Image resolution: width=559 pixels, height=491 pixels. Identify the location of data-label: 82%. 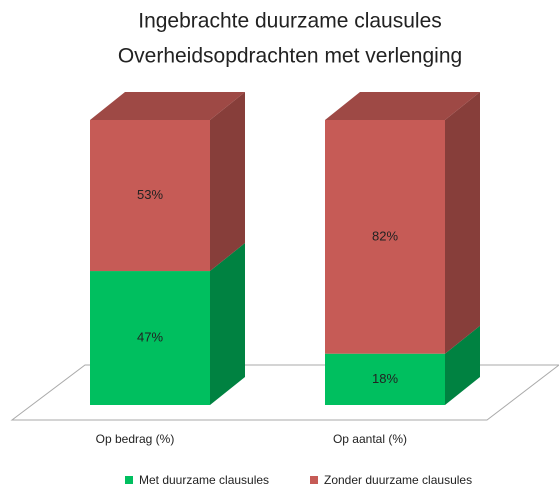
(385, 235).